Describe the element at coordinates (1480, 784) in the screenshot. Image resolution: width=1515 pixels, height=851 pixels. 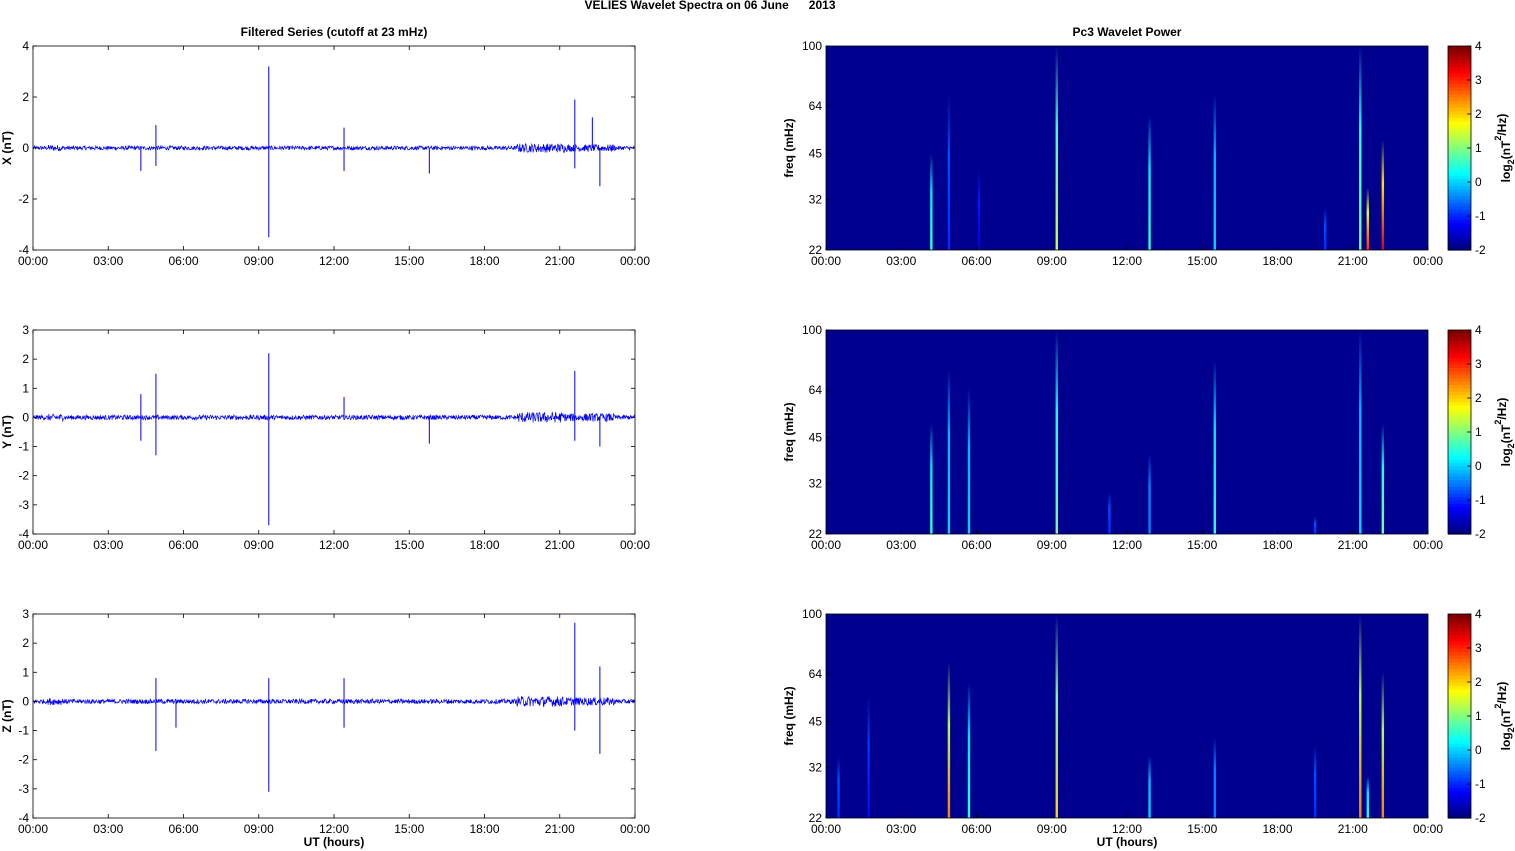
I see `colorbar-tick-label: -1` at that location.